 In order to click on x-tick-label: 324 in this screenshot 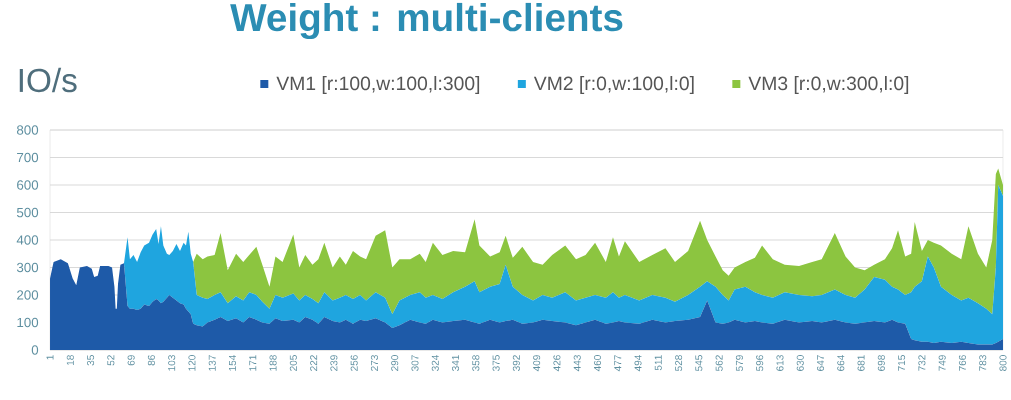, I will do `click(435, 362)`.